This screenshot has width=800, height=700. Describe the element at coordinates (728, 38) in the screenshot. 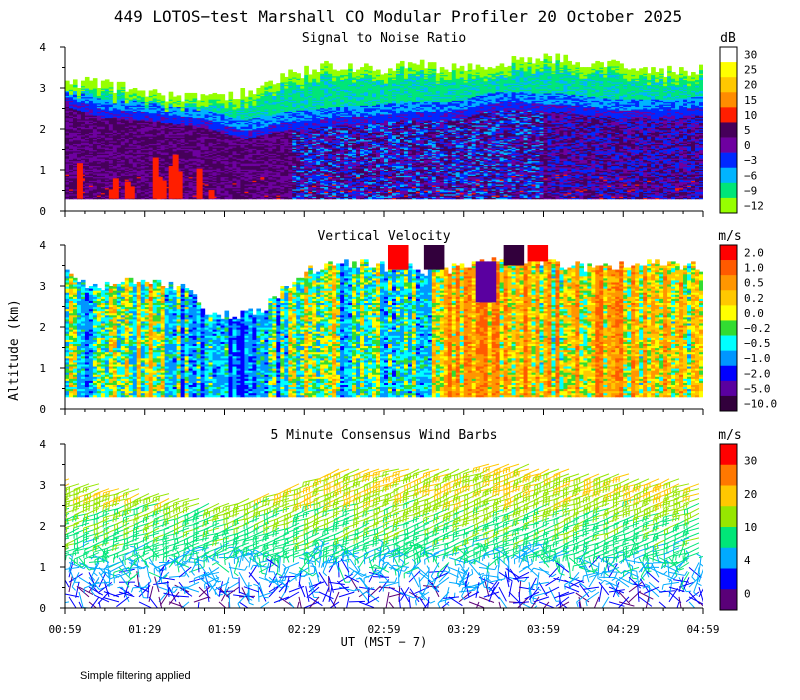

I see `snr-unit: dB` at that location.